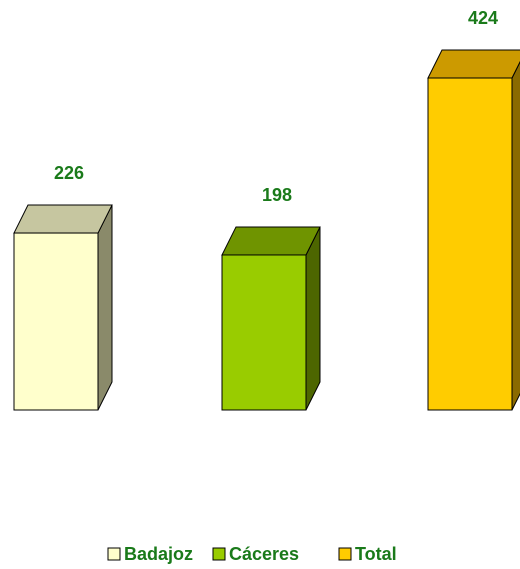 The width and height of the screenshot is (520, 569). Describe the element at coordinates (56, 321) in the screenshot. I see `bar-front-badajoz` at that location.